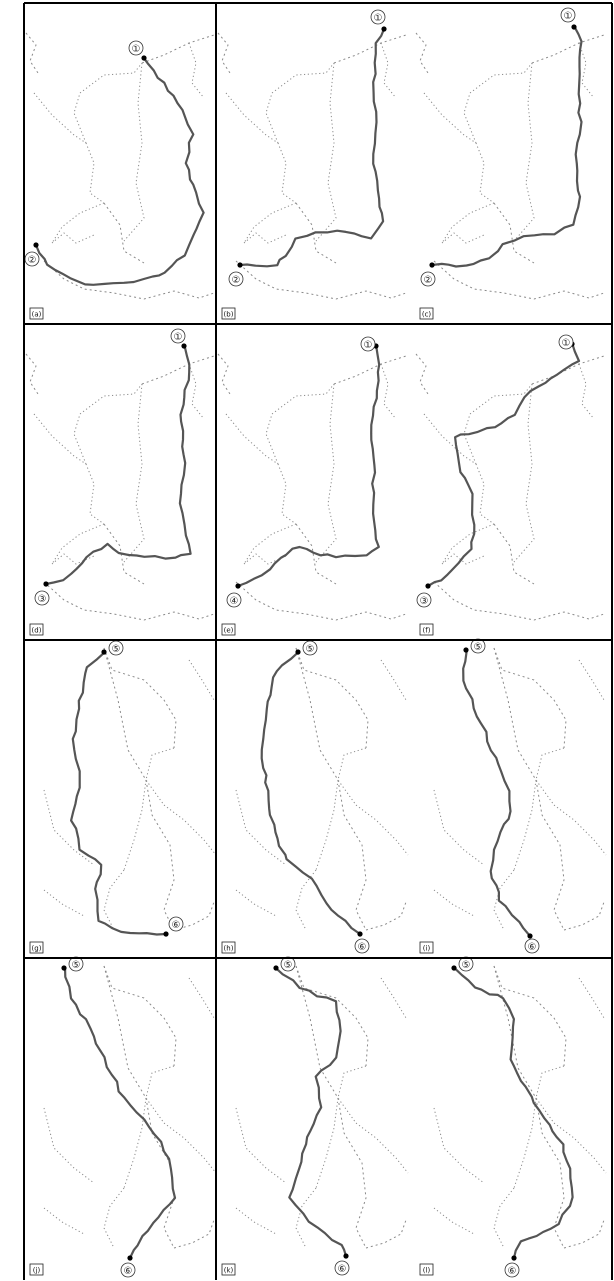 The image size is (614, 1281). I want to click on panel-h: ⑤ ⑥ (h), so click(315, 797).